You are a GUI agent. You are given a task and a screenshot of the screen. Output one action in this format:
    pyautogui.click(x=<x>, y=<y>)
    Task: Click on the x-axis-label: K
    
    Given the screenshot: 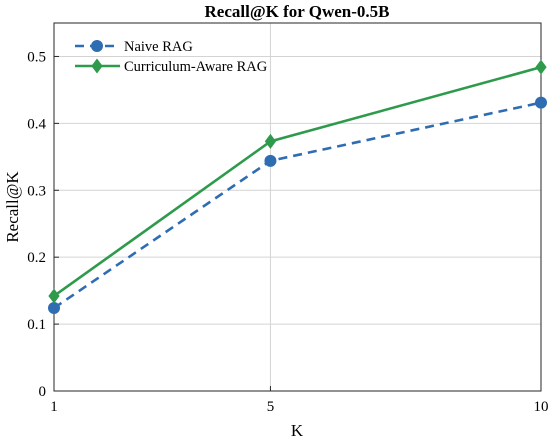 What is the action you would take?
    pyautogui.click(x=297, y=430)
    